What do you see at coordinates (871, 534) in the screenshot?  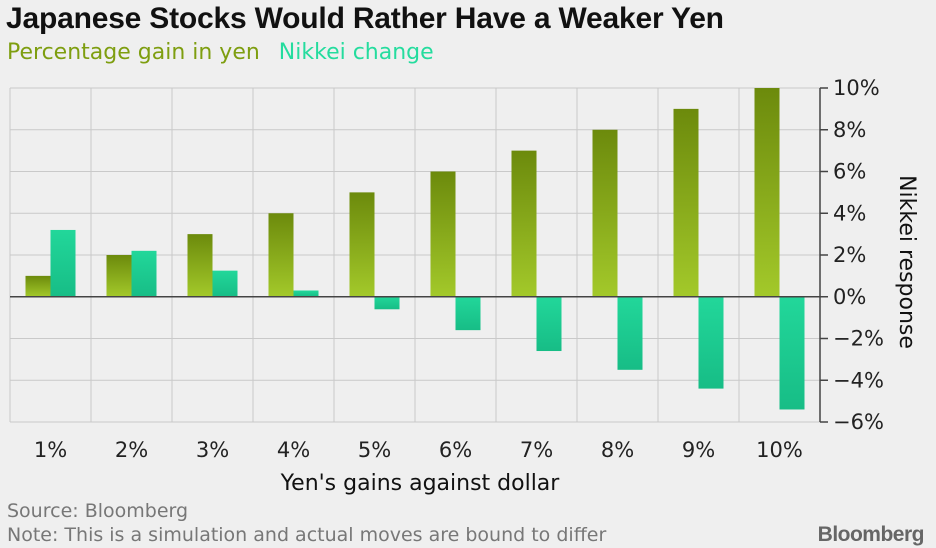 I see `bloomberg-logo: Bloomberg` at bounding box center [871, 534].